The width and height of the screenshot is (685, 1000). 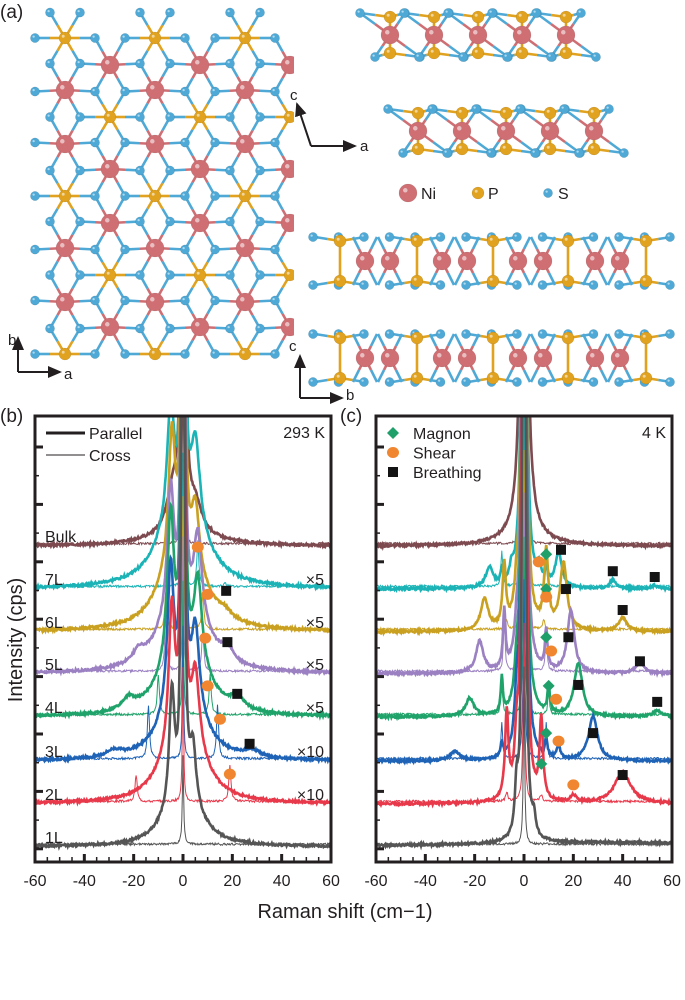 What do you see at coordinates (304, 433) in the screenshot?
I see `temperature-label: 293 K` at bounding box center [304, 433].